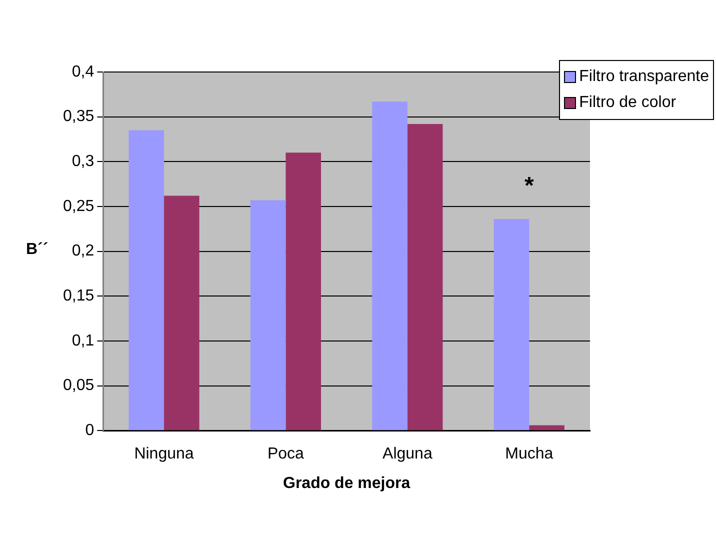 The image size is (716, 537). I want to click on y-tick-label: 0,15, so click(78, 296).